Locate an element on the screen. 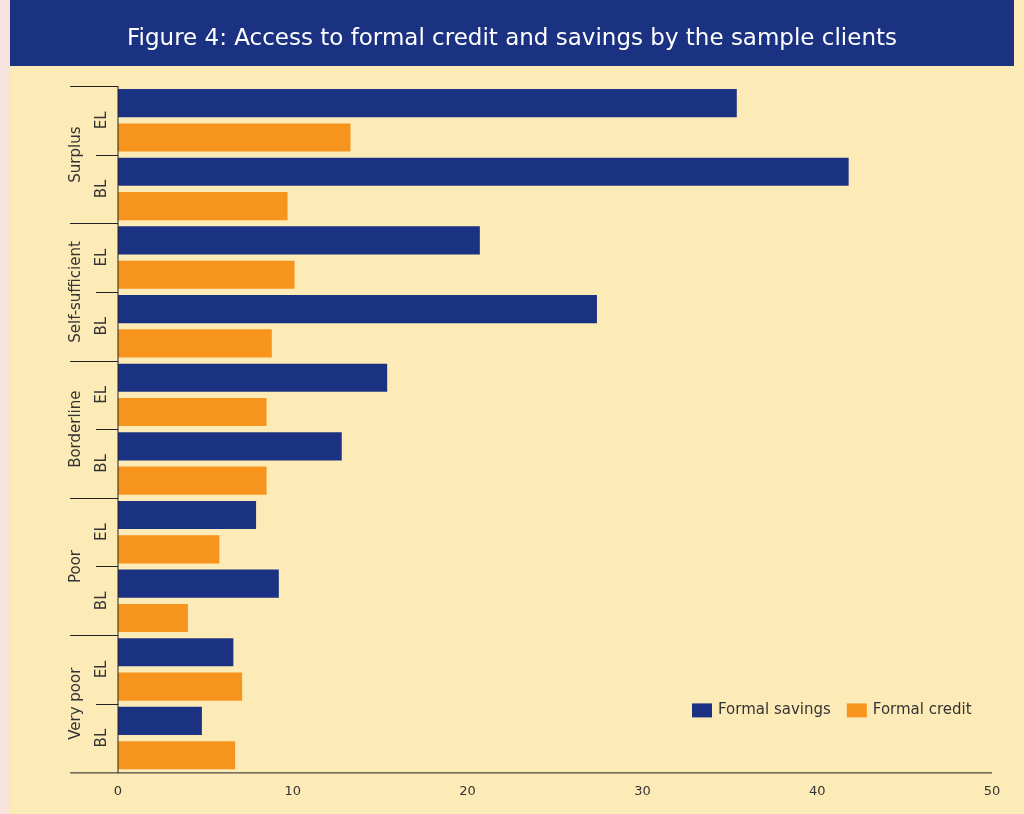 Image resolution: width=1024 pixels, height=814 pixels. text: Very poor is located at coordinates (74, 703).